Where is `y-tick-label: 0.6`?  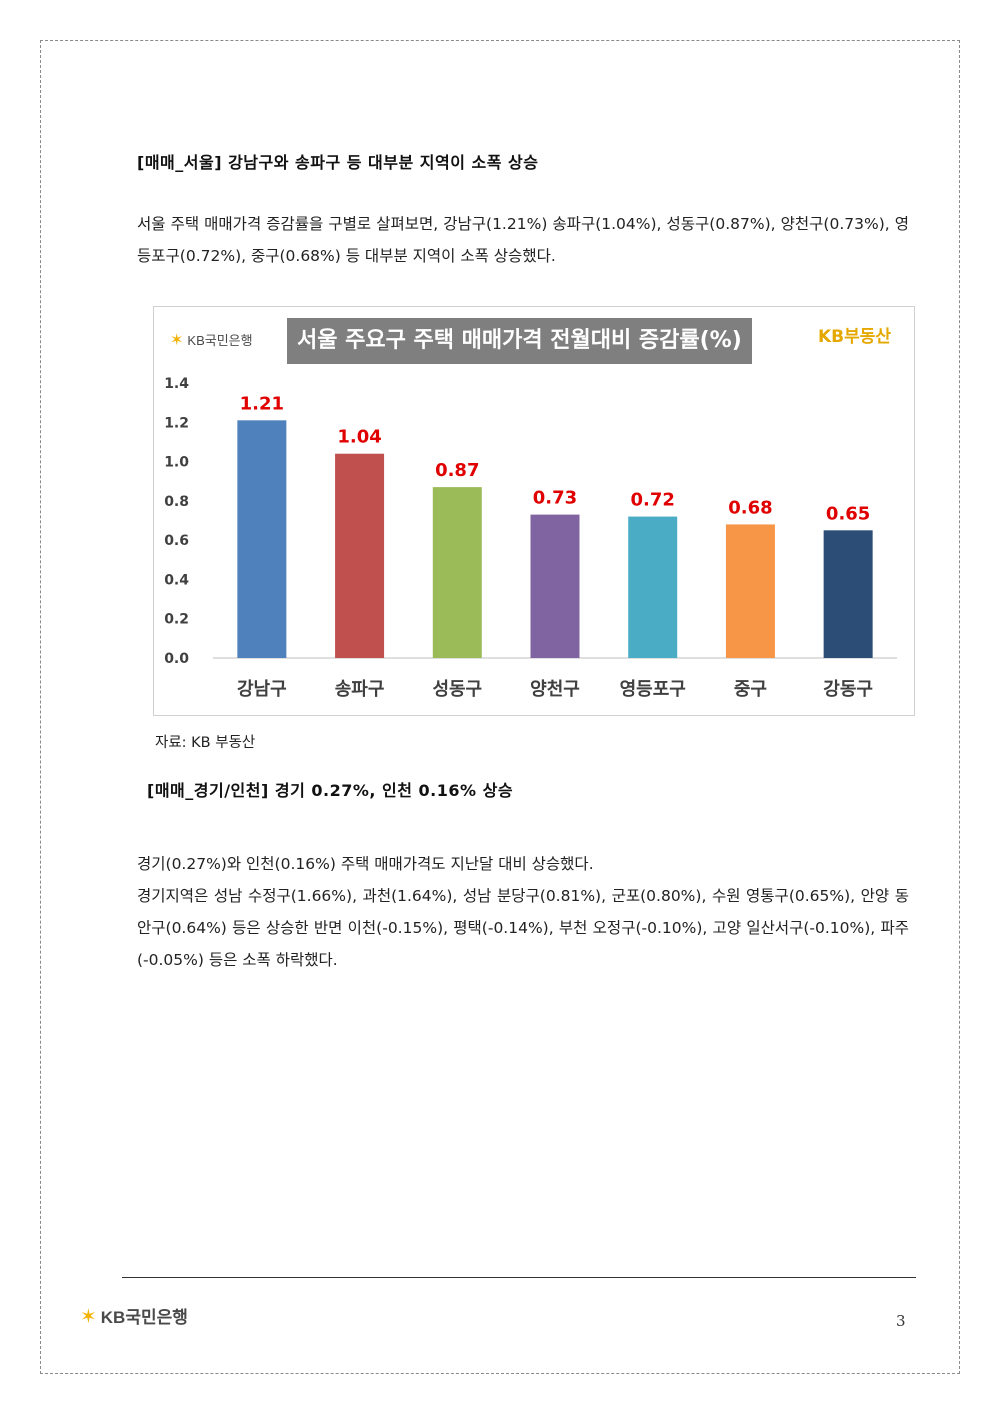
y-tick-label: 0.6 is located at coordinates (176, 541).